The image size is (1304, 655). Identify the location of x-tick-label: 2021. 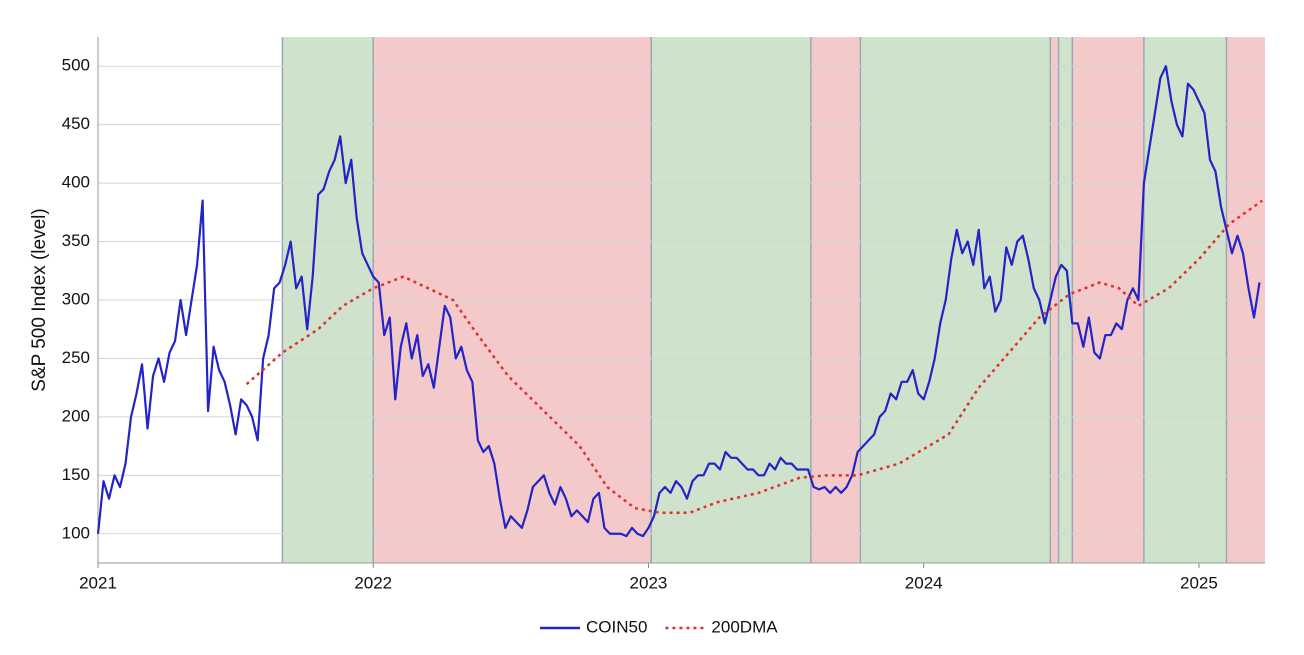
(98, 582).